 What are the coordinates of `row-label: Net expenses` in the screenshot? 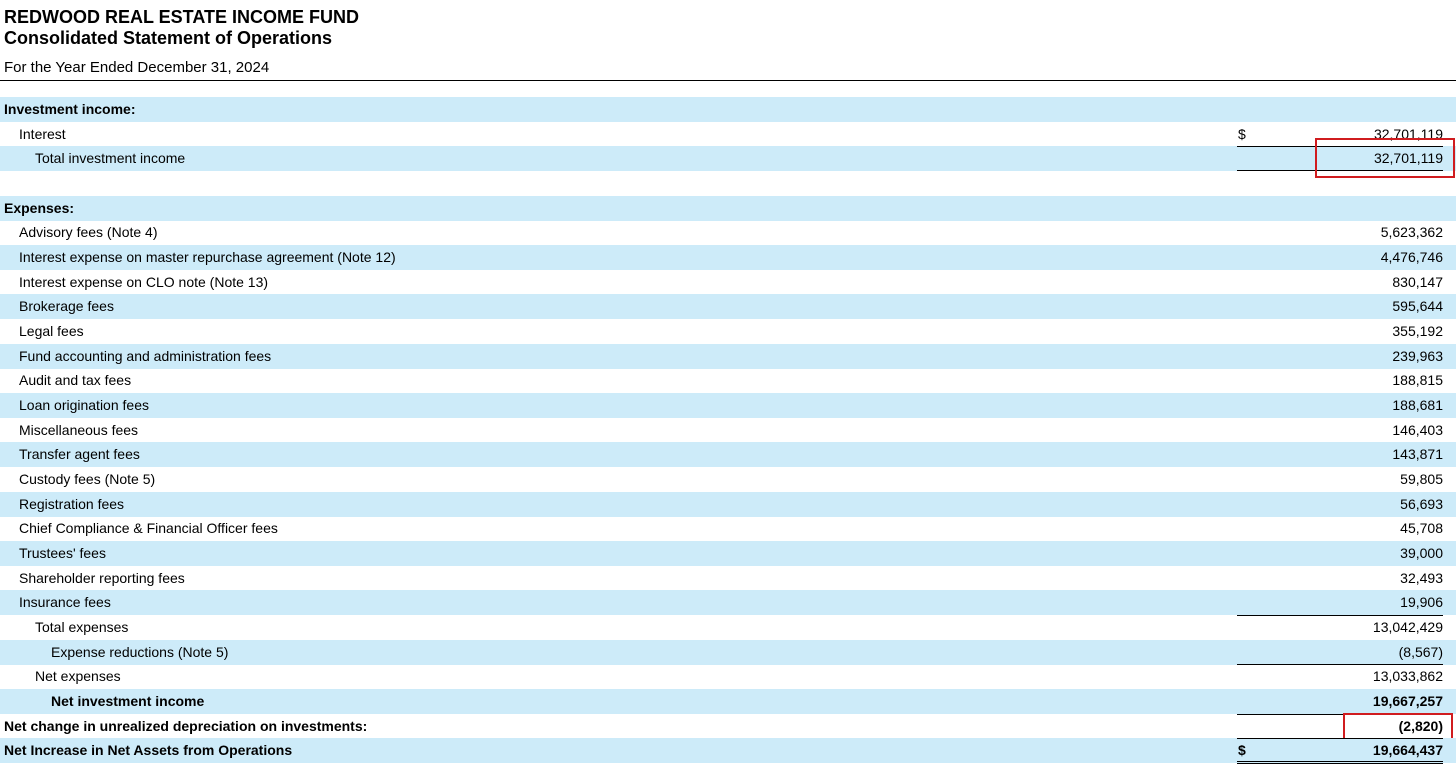 It's located at (78, 676).